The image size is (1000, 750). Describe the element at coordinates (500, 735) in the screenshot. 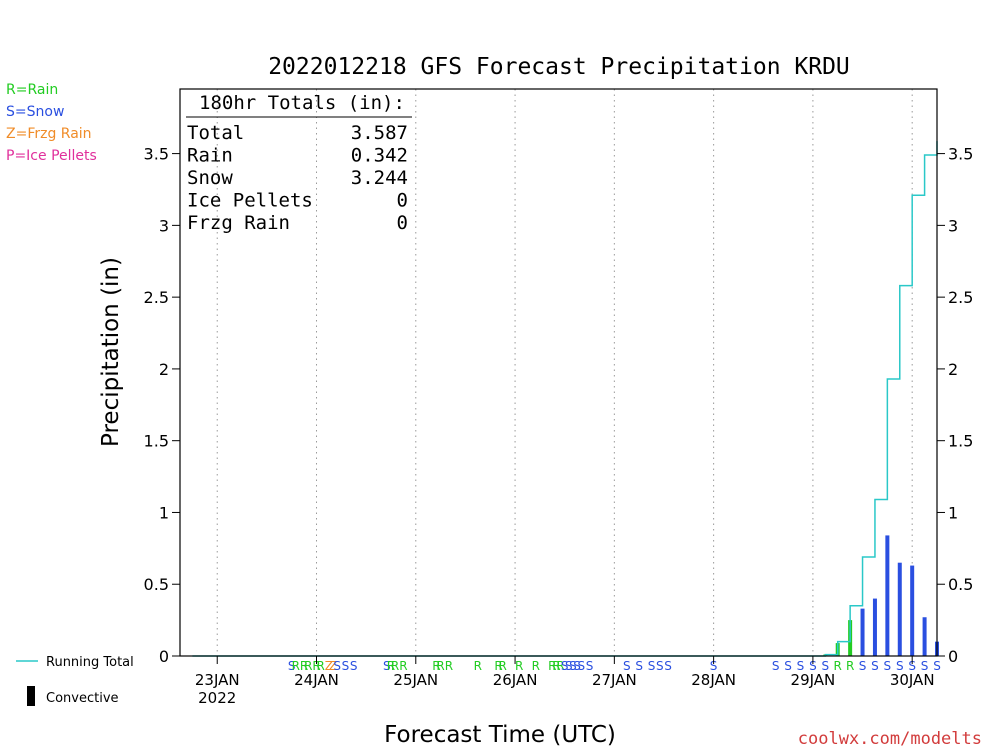

I see `x-axis-label: Forecast Time (UTC)` at that location.